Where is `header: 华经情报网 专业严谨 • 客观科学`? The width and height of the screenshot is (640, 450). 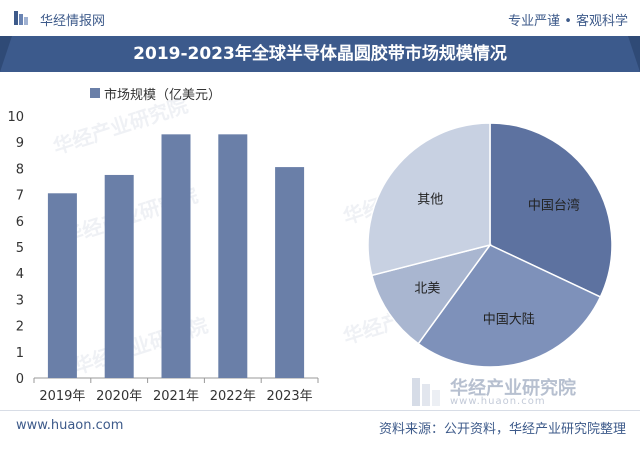 header: 华经情报网 专业严谨 • 客观科学 is located at coordinates (320, 18).